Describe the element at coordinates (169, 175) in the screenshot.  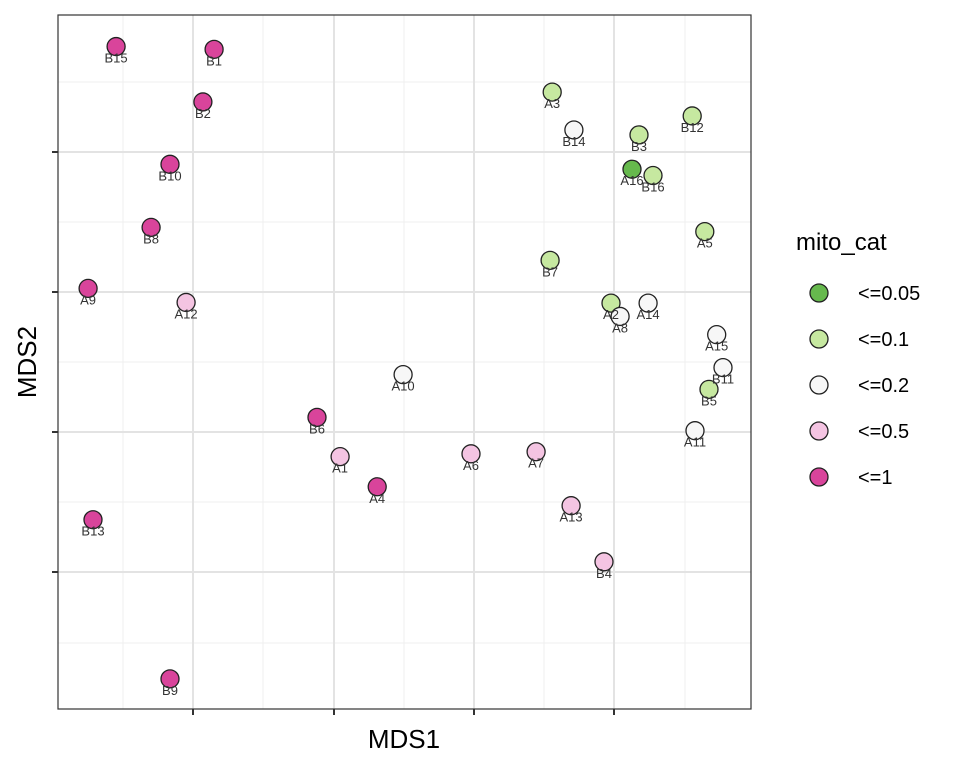
I see `point-label-B10: B10` at that location.